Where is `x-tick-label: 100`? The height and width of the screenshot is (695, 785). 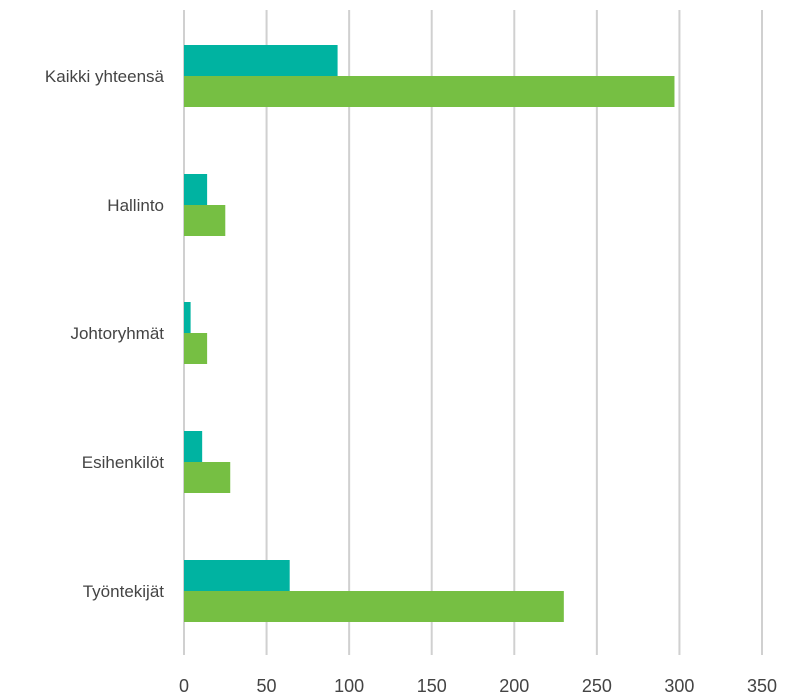
x-tick-label: 100 is located at coordinates (349, 685).